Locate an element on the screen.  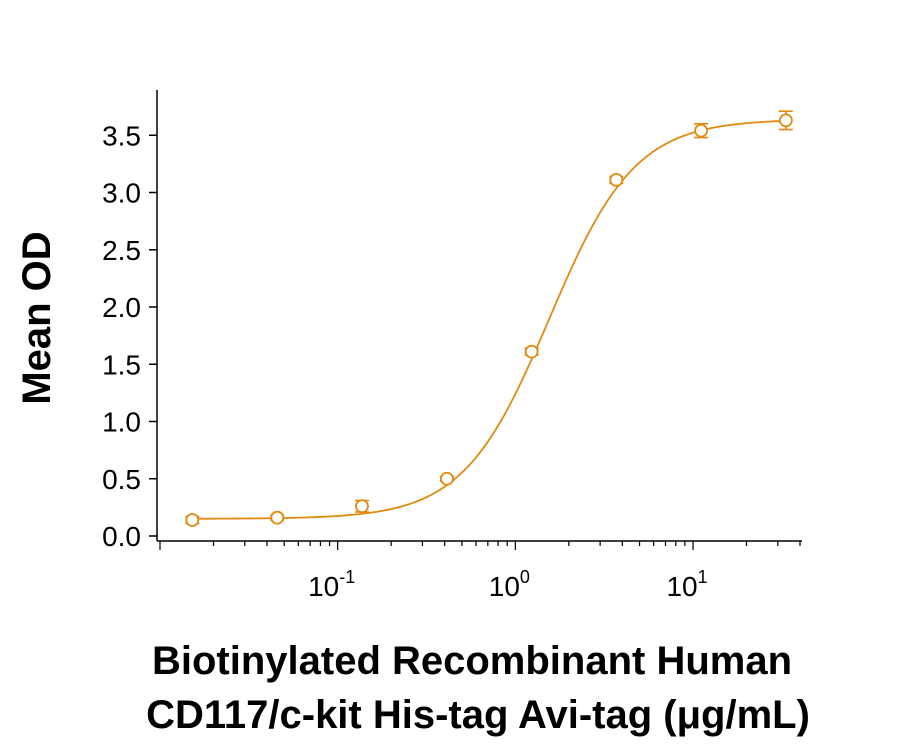
y-tick-label: 2.5 is located at coordinates (121, 250).